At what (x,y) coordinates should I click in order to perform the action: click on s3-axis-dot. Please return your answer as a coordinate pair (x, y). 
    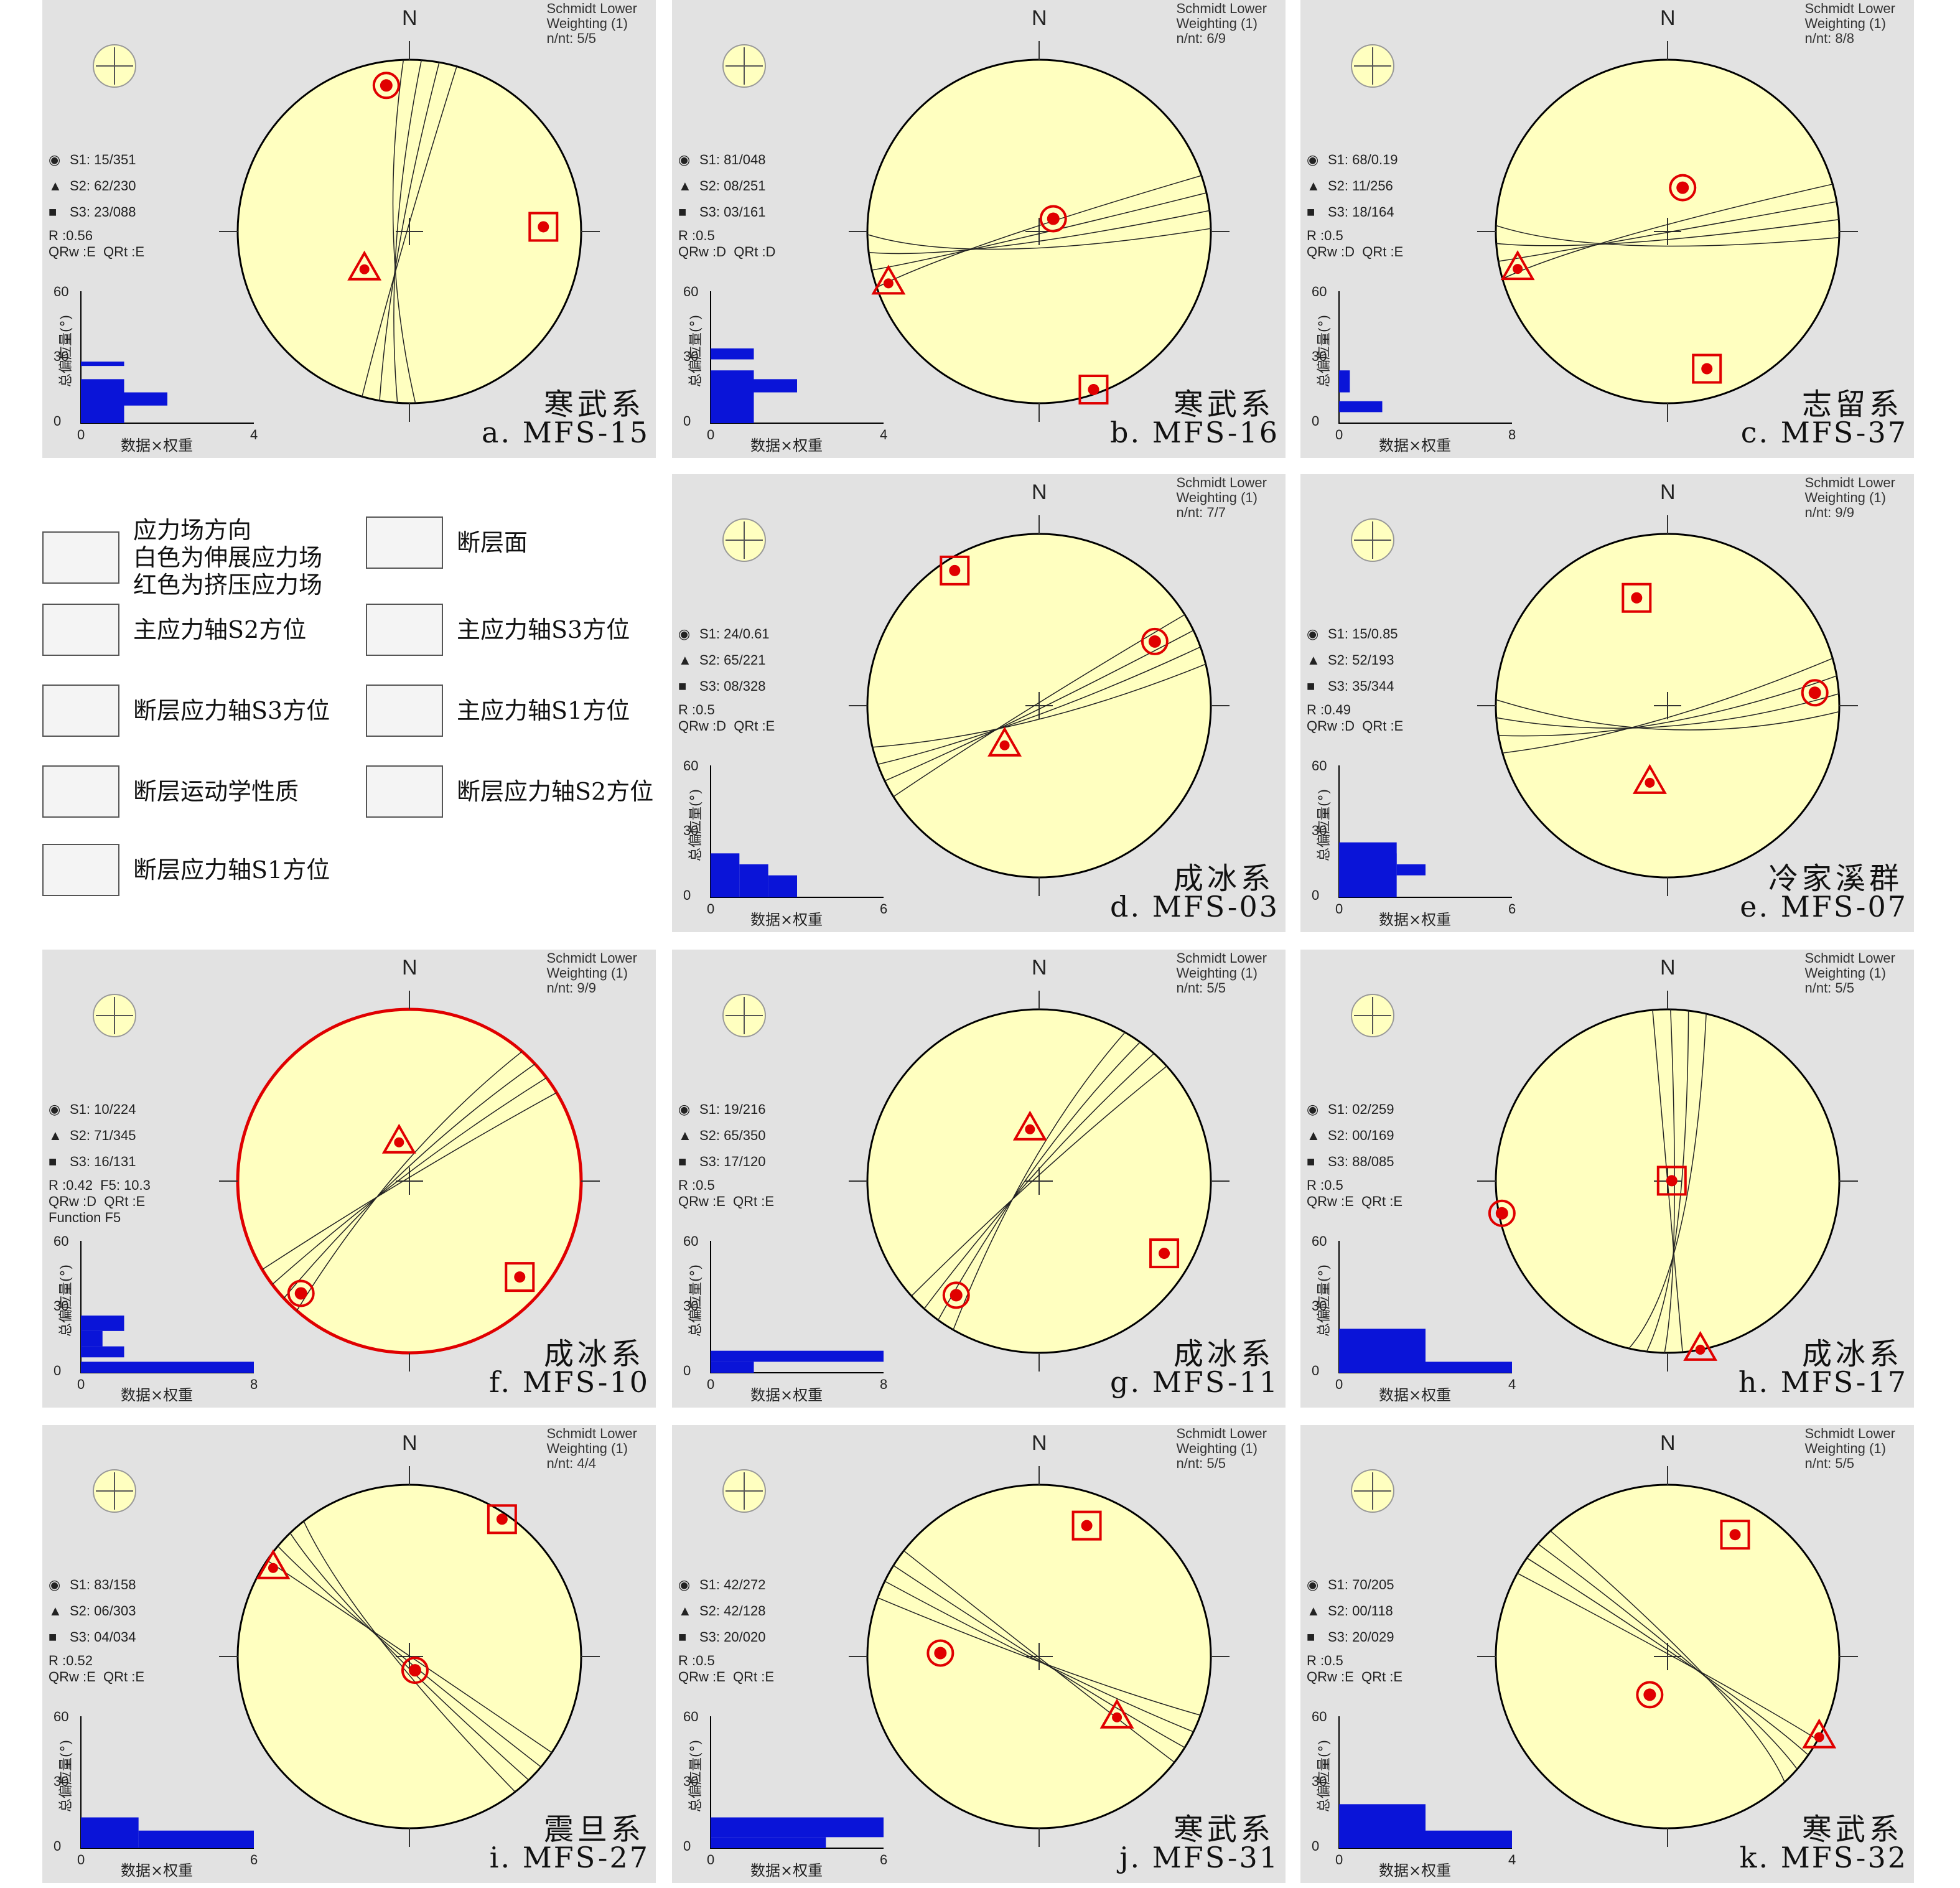
    Looking at the image, I should click on (520, 1277).